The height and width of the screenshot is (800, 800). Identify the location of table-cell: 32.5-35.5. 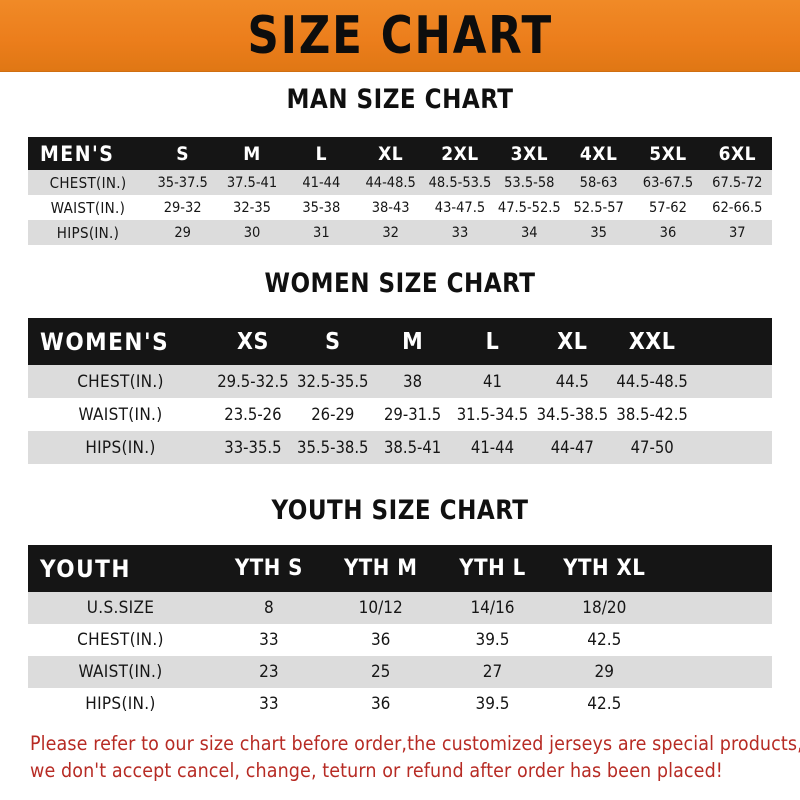
(332, 381).